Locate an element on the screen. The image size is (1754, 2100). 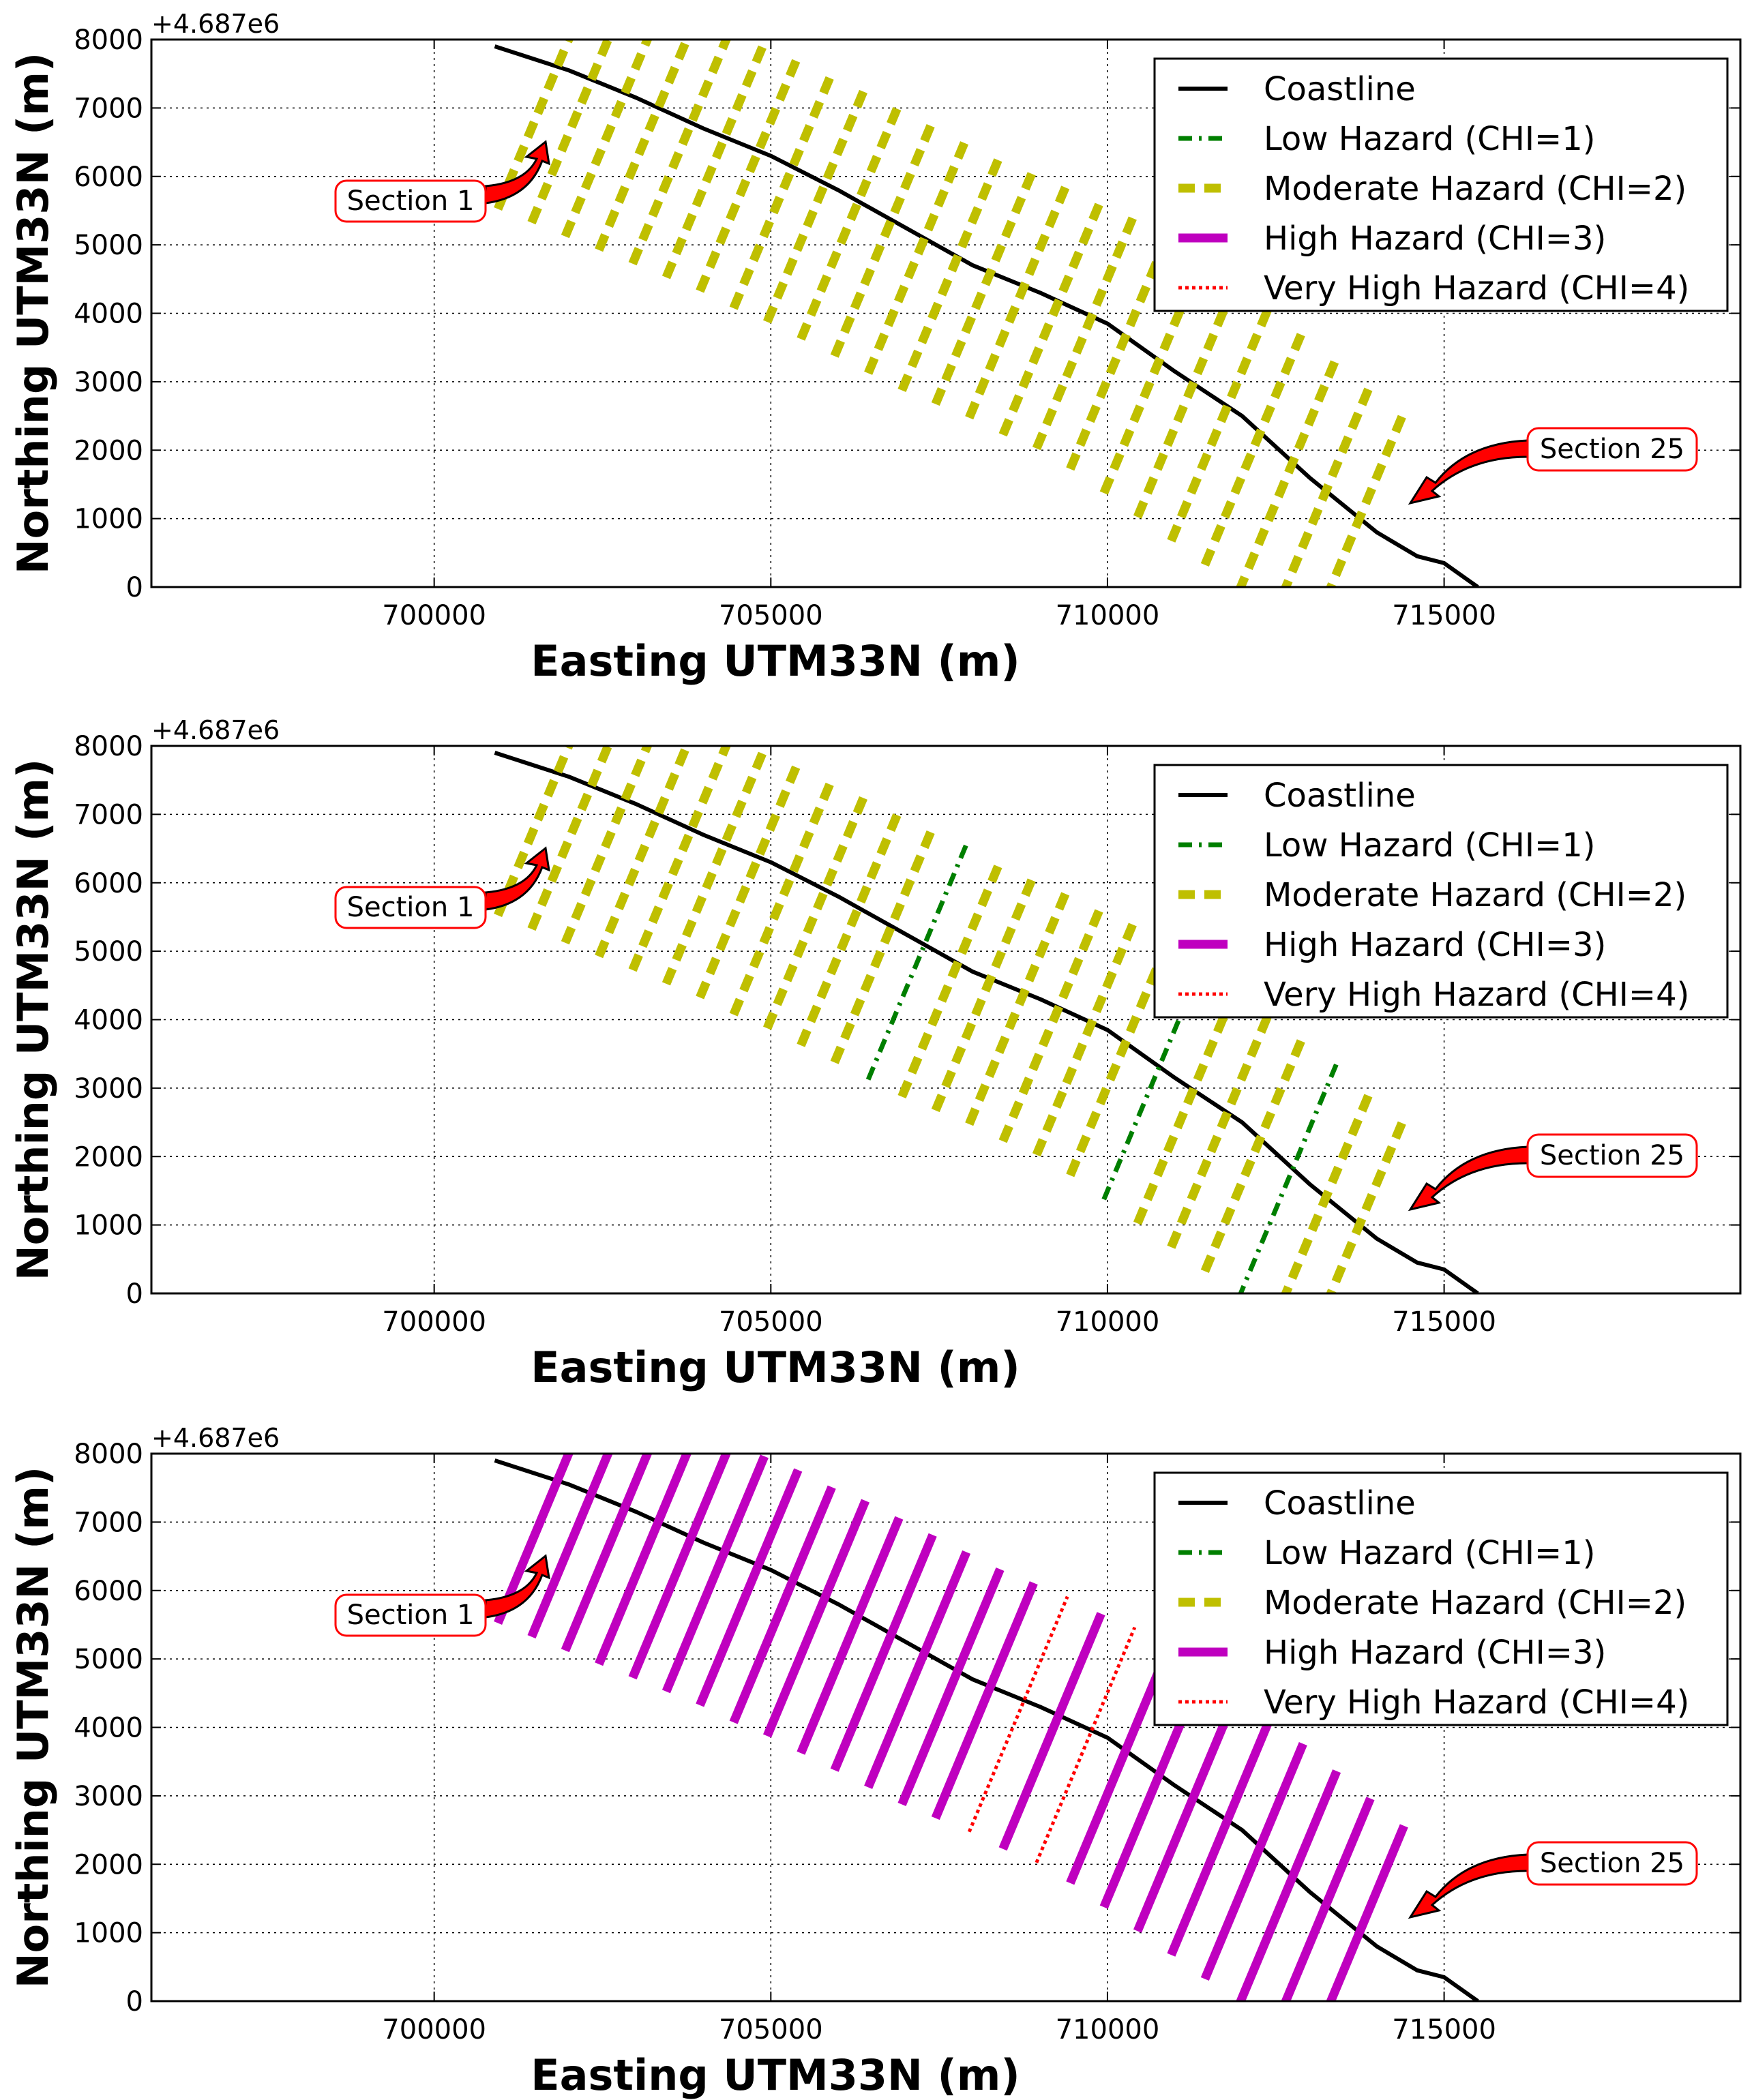
legend-entry-2: Moderate Hazard (CHI=2) is located at coordinates (1475, 1603).